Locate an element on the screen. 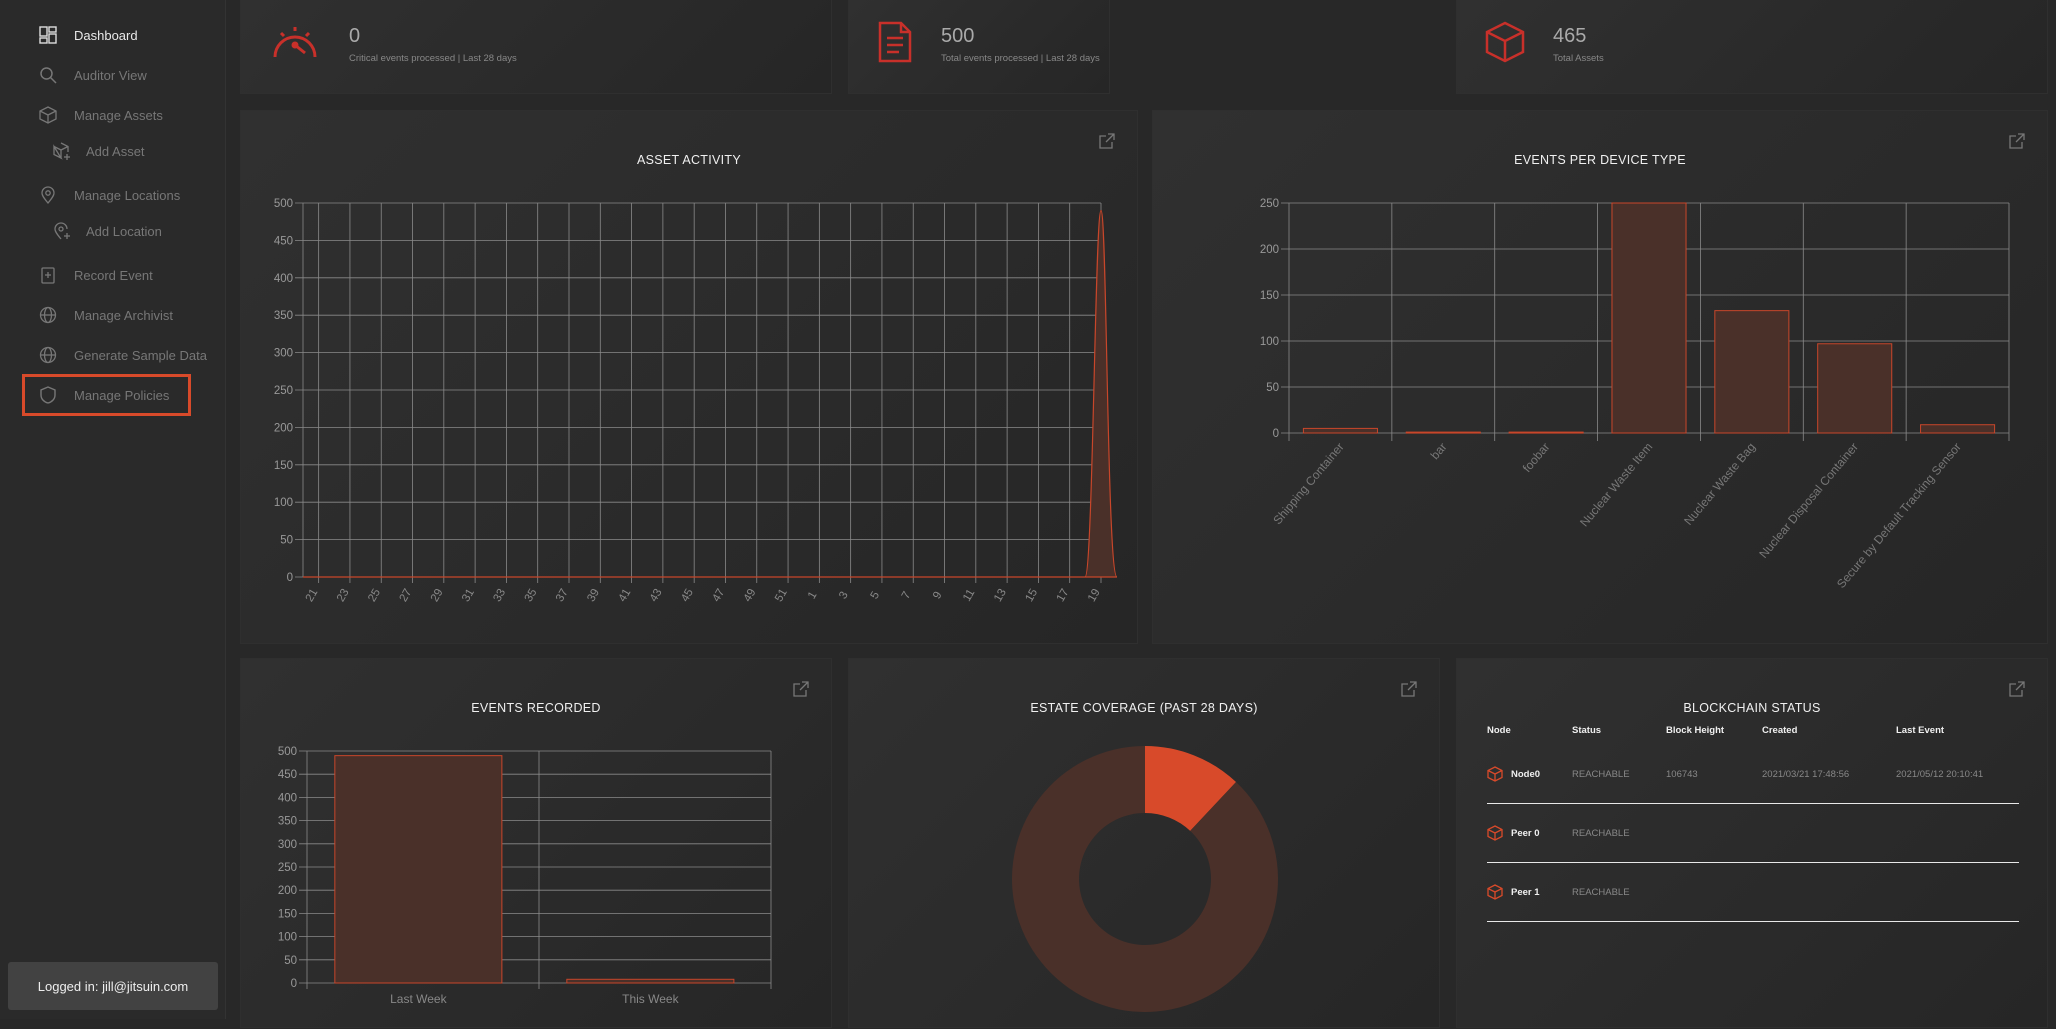 The width and height of the screenshot is (2056, 1029). sidebar-item-auditor-view: Auditor View is located at coordinates (92, 75).